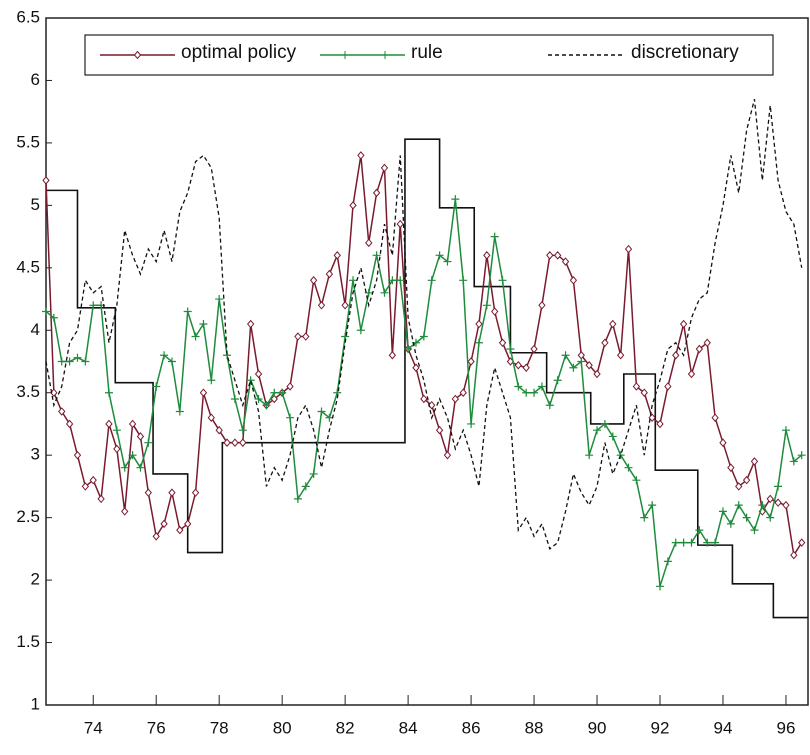 This screenshot has height=755, width=810. Describe the element at coordinates (35, 454) in the screenshot. I see `y-tick-label: 3` at that location.